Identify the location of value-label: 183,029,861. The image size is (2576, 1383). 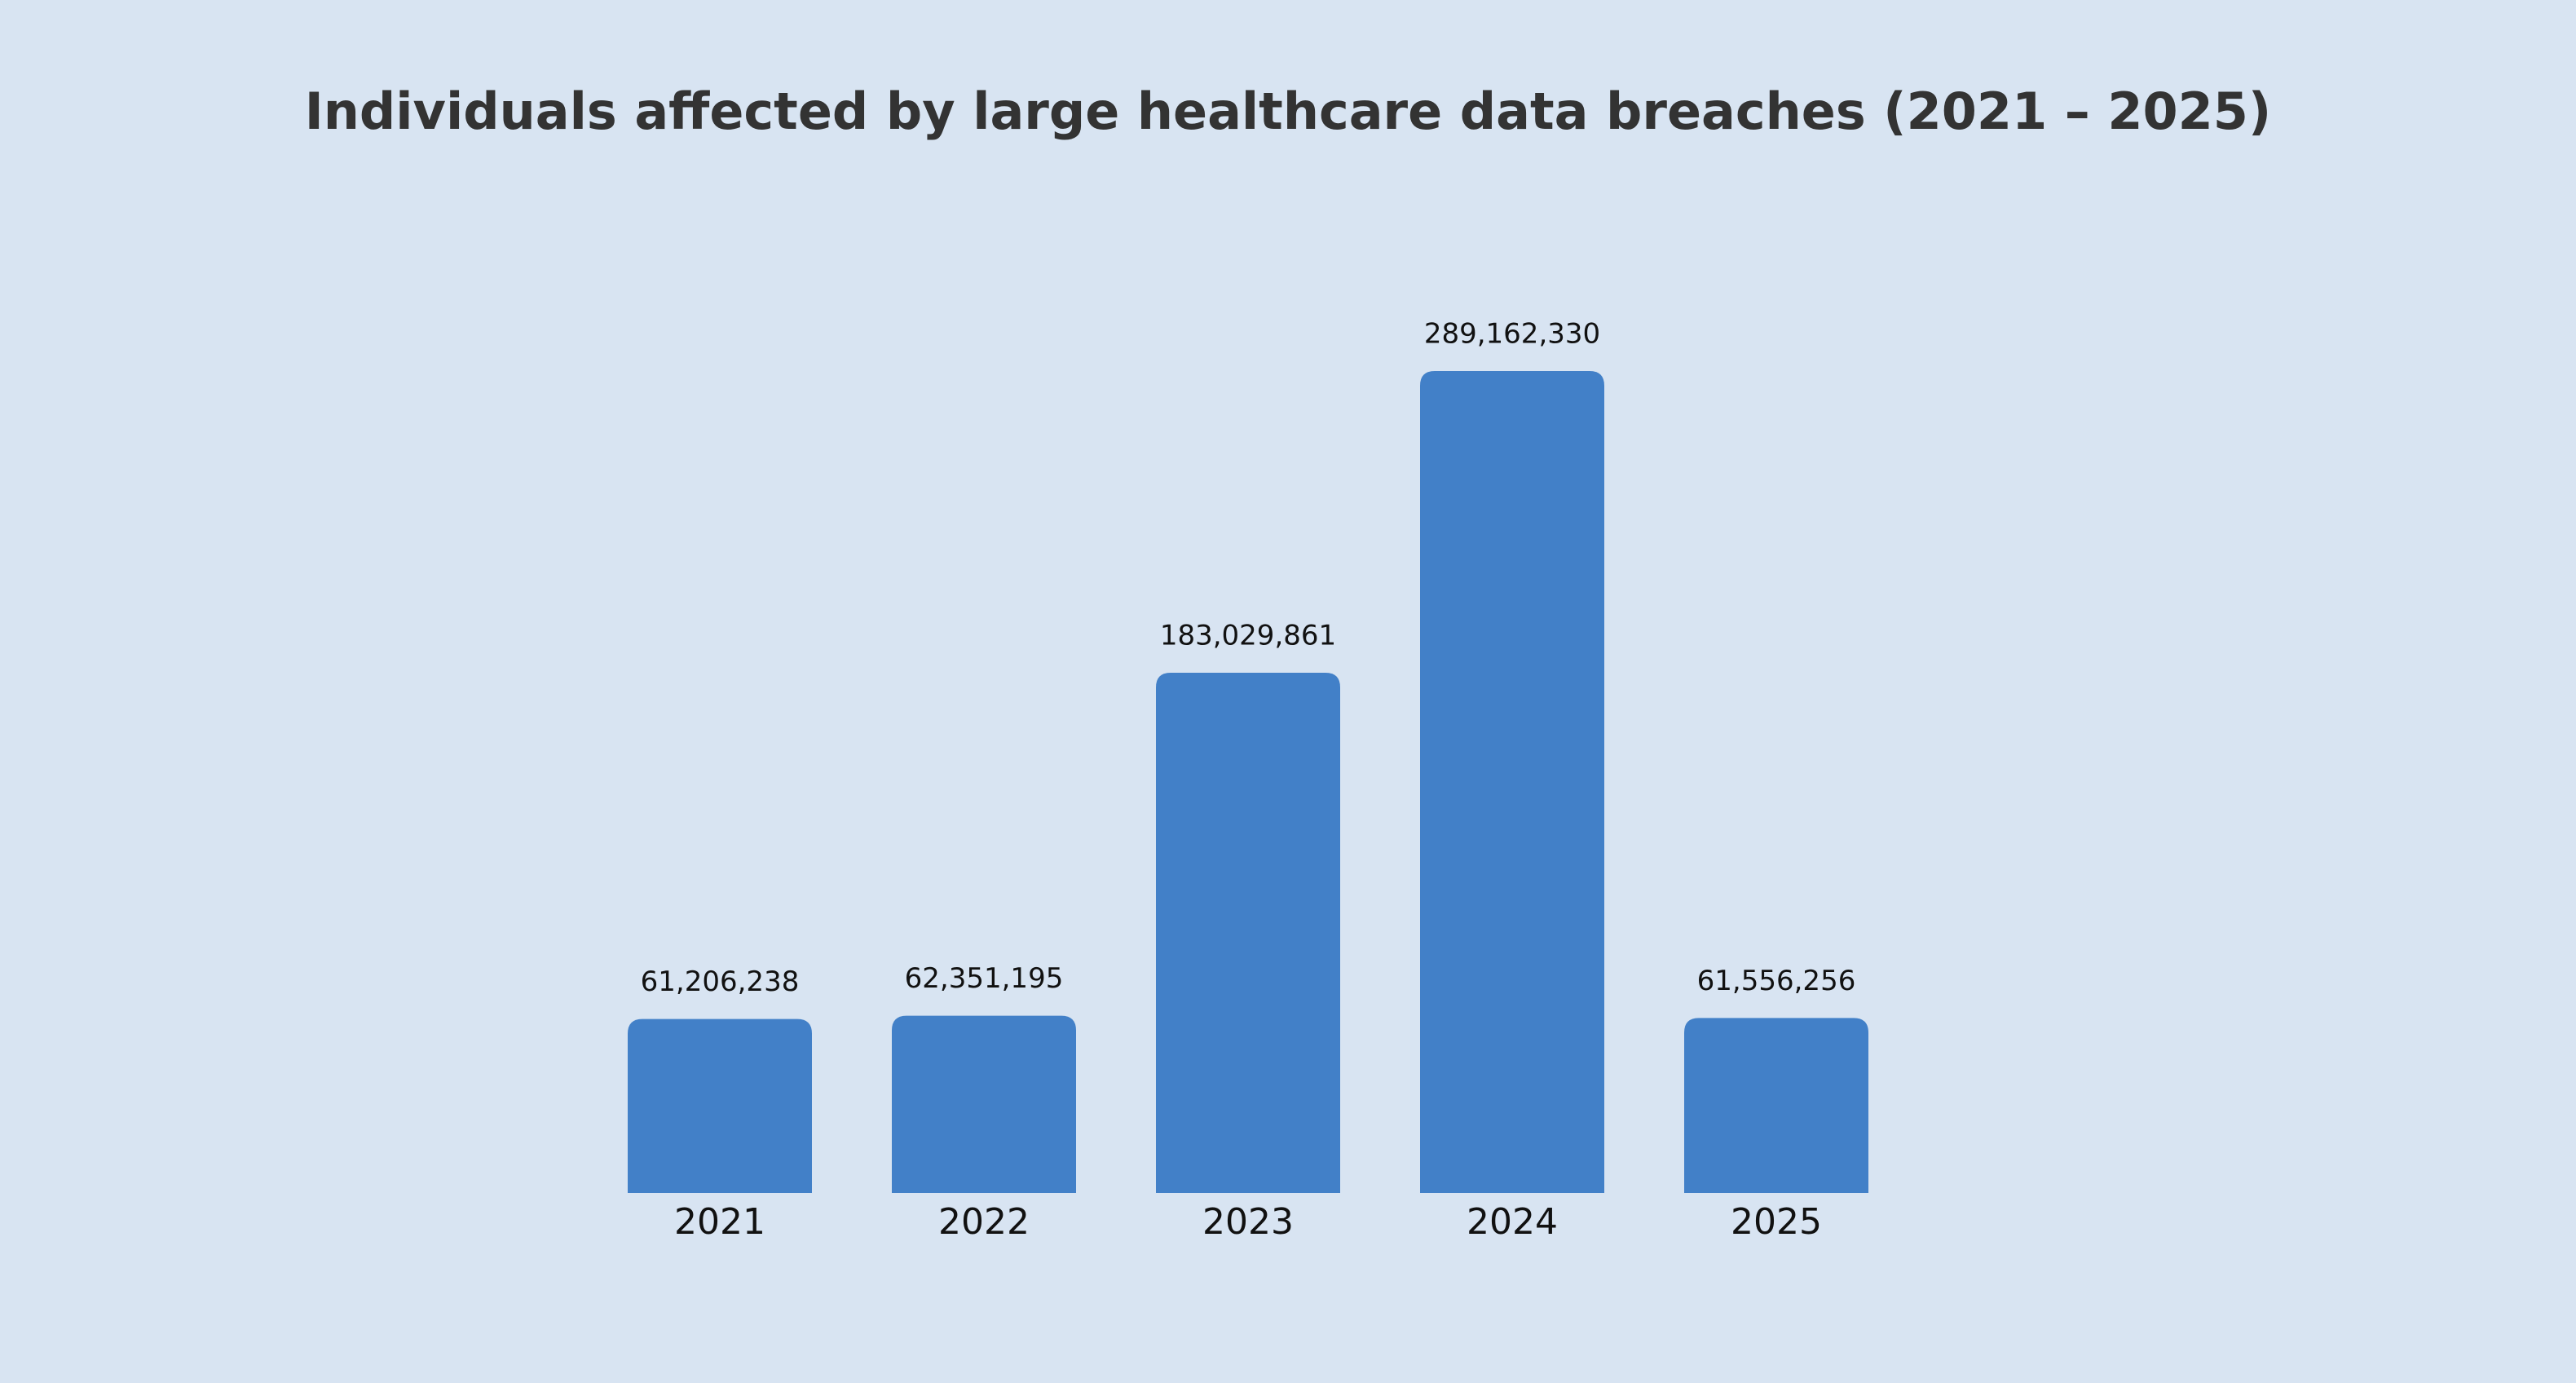
(1248, 635).